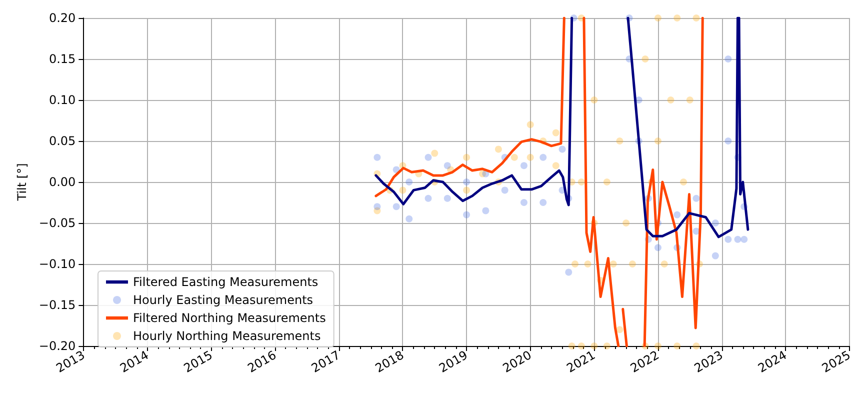  What do you see at coordinates (62, 182) in the screenshot?
I see `y-tick-label: 0.00` at bounding box center [62, 182].